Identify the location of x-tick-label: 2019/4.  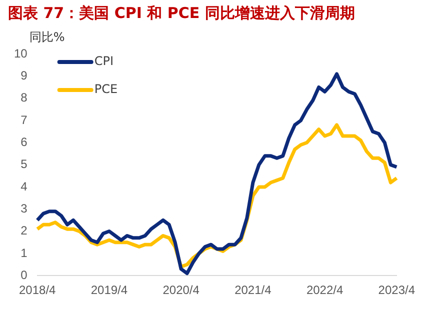
(109, 290).